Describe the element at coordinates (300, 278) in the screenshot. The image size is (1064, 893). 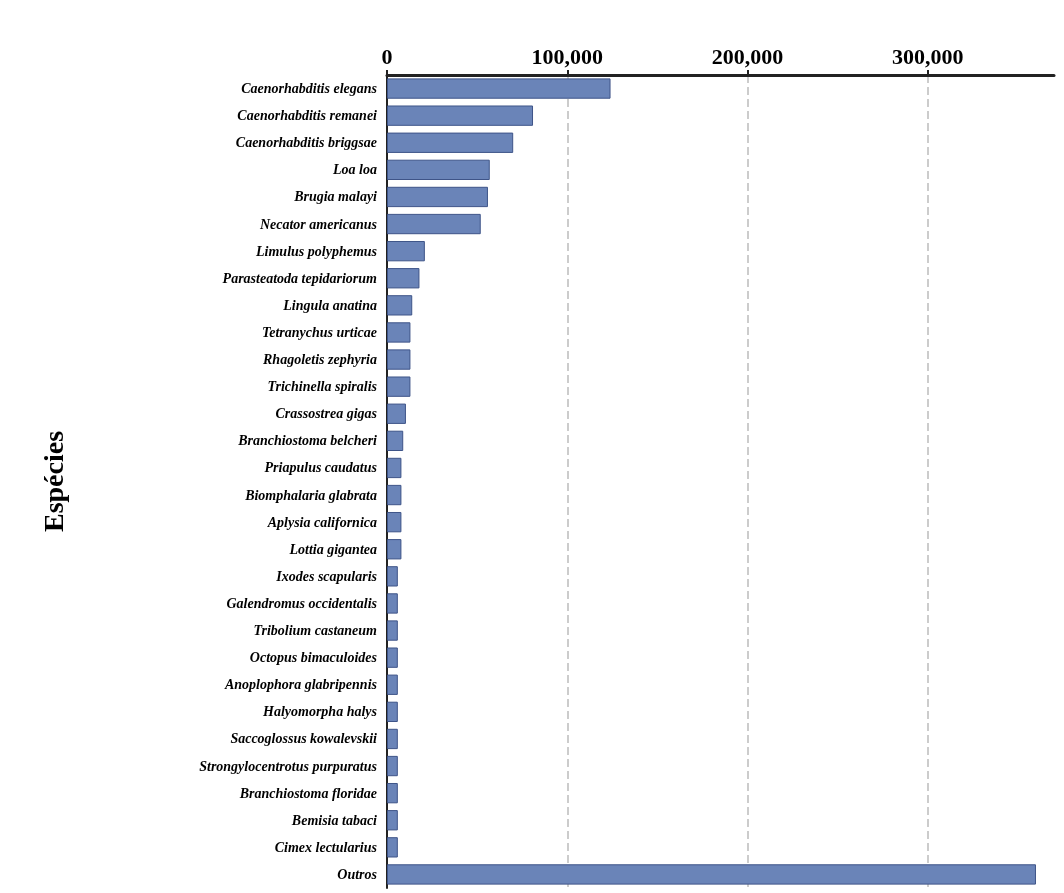
I see `y-tick-label: Parasteatoda tepidariorum` at that location.